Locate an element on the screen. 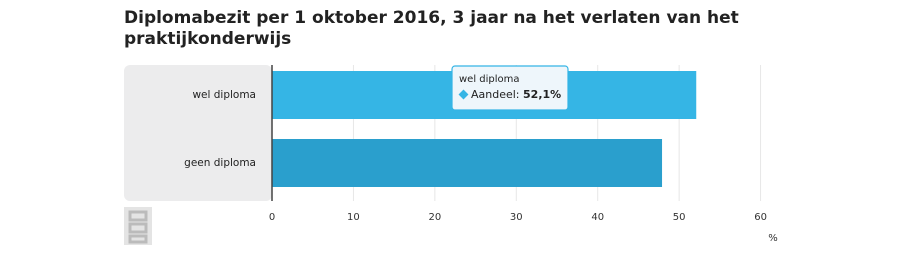 Image resolution: width=900 pixels, height=253 pixels. tooltip-text: Aandeel: 52,1% is located at coordinates (516, 94).